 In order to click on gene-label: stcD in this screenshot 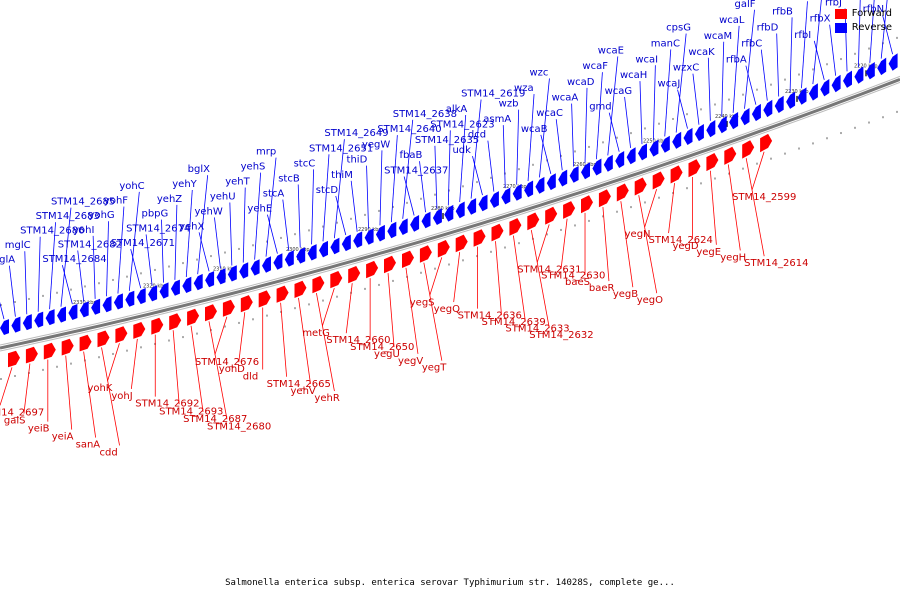, I will do `click(327, 190)`.